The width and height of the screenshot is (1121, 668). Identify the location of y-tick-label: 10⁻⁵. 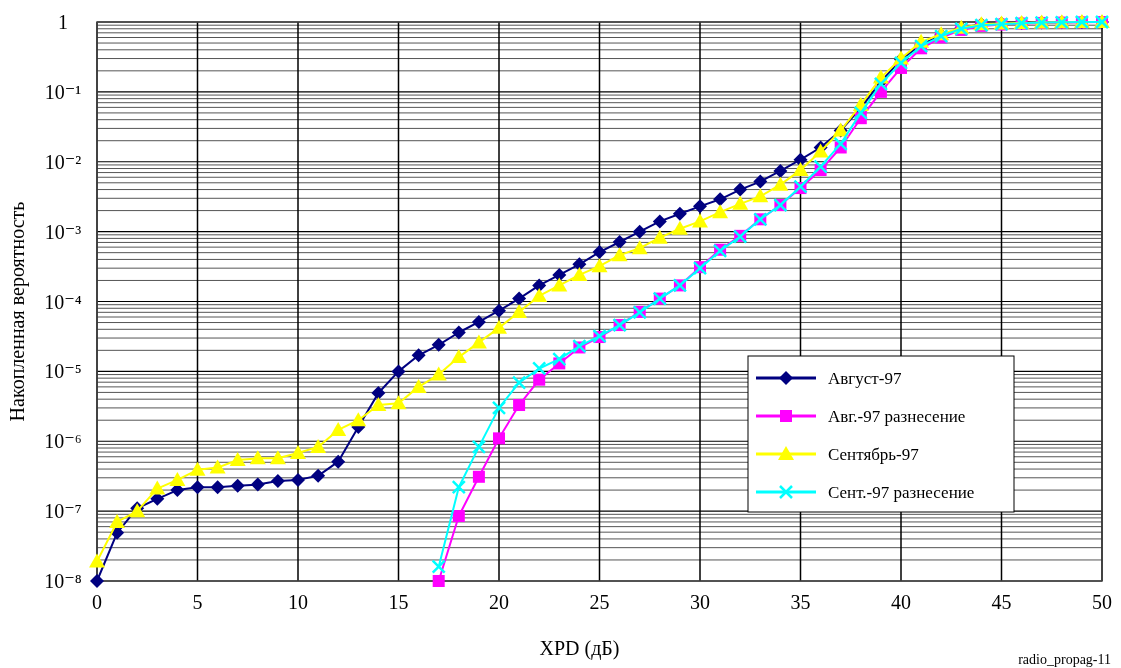
(63, 371).